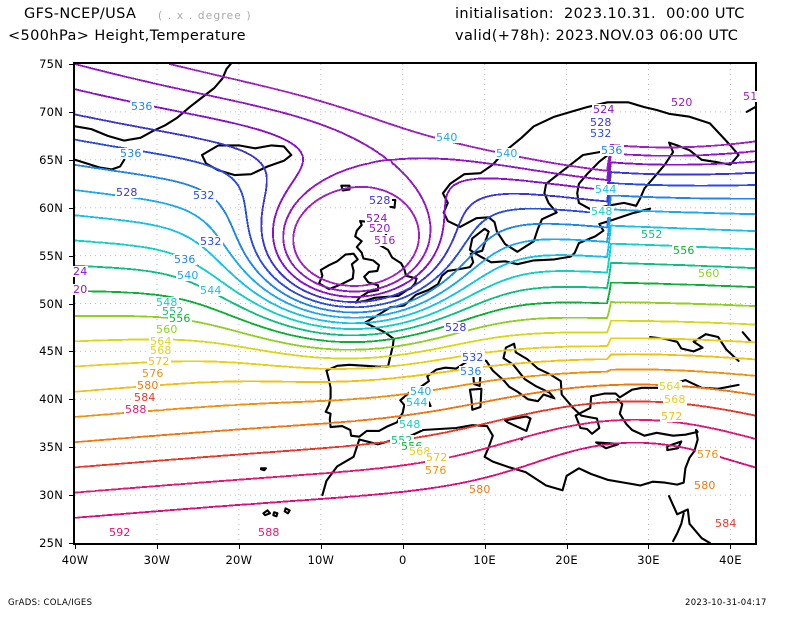 The width and height of the screenshot is (800, 618). I want to click on contour-value-label: 592, so click(120, 532).